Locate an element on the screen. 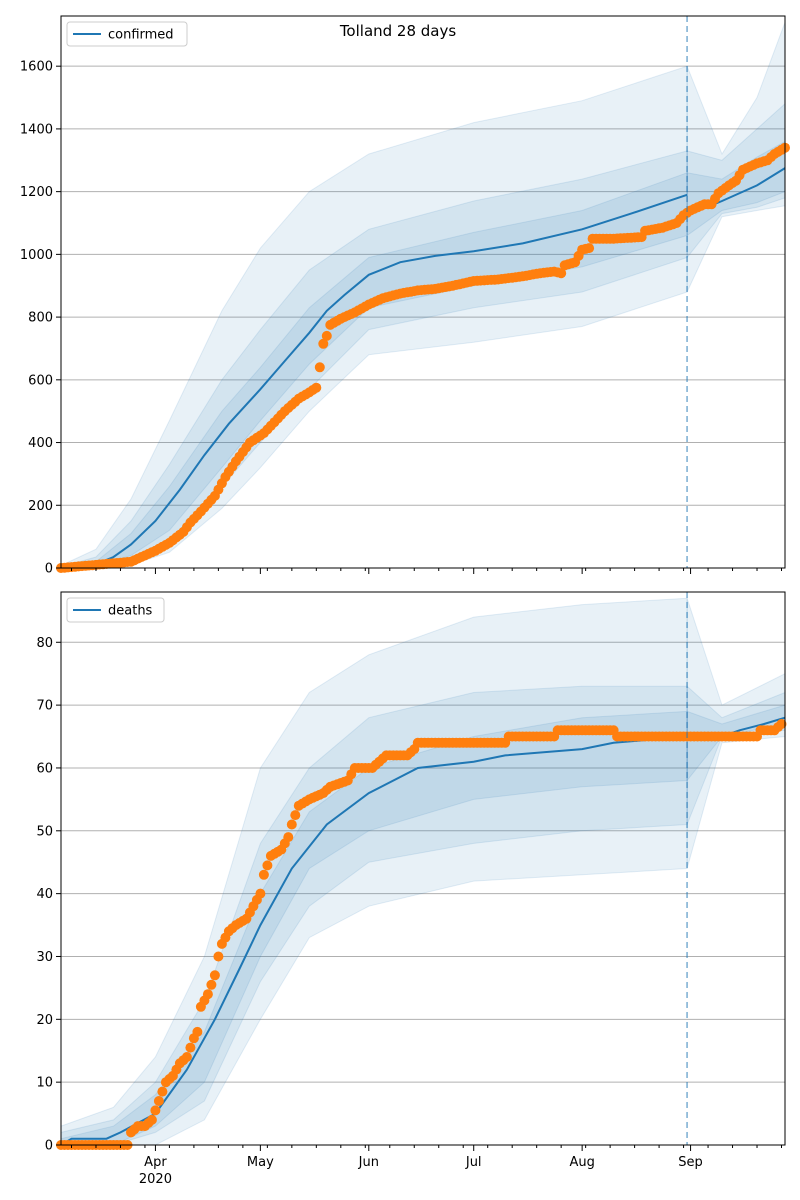  legend: deaths is located at coordinates (115, 610).